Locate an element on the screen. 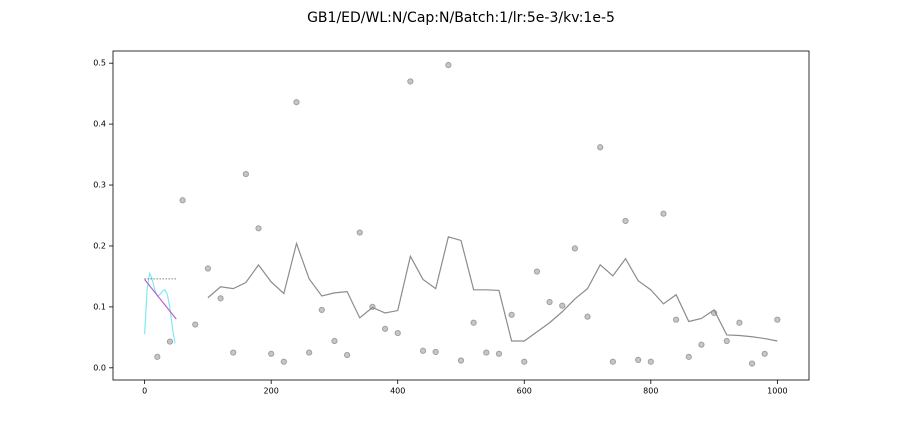  y-tick-label: 0.0 is located at coordinates (99, 367).